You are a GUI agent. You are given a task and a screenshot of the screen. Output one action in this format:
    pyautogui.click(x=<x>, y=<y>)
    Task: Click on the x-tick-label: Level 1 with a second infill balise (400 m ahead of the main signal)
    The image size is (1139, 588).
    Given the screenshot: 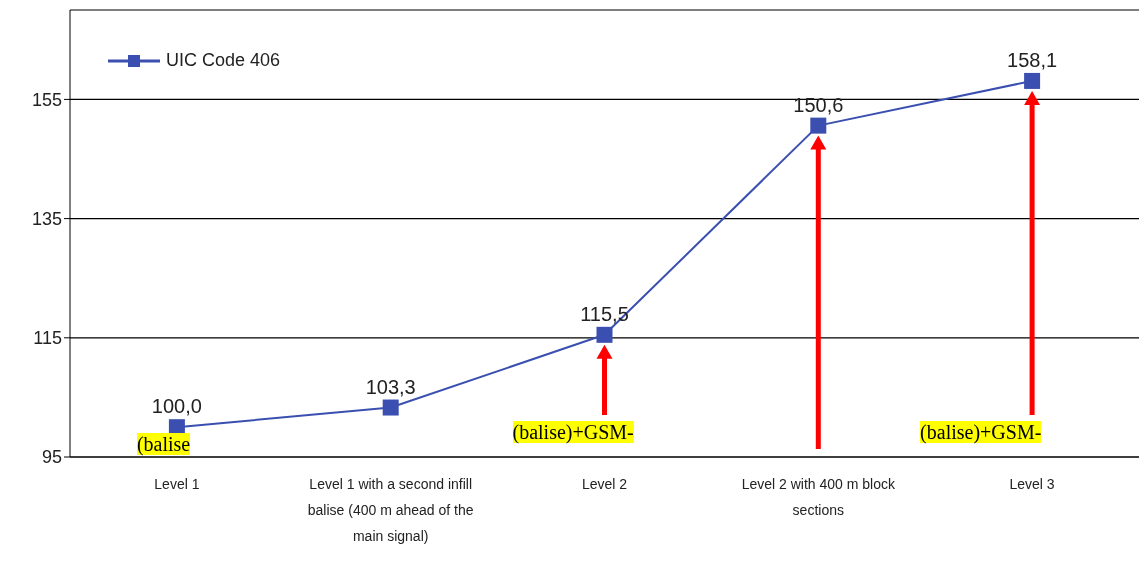 What is the action you would take?
    pyautogui.click(x=390, y=509)
    